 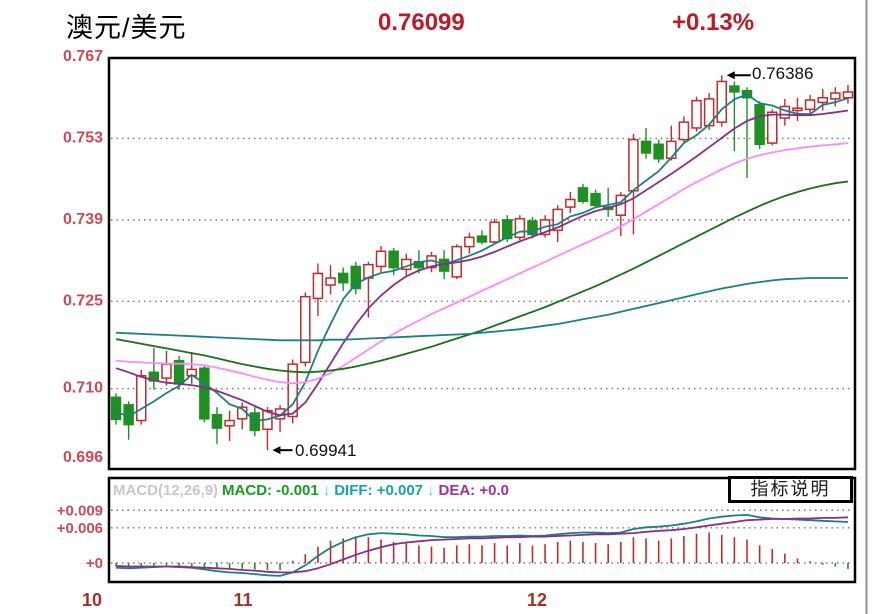 What do you see at coordinates (738, 75) in the screenshot?
I see `high-annotation-arrow` at bounding box center [738, 75].